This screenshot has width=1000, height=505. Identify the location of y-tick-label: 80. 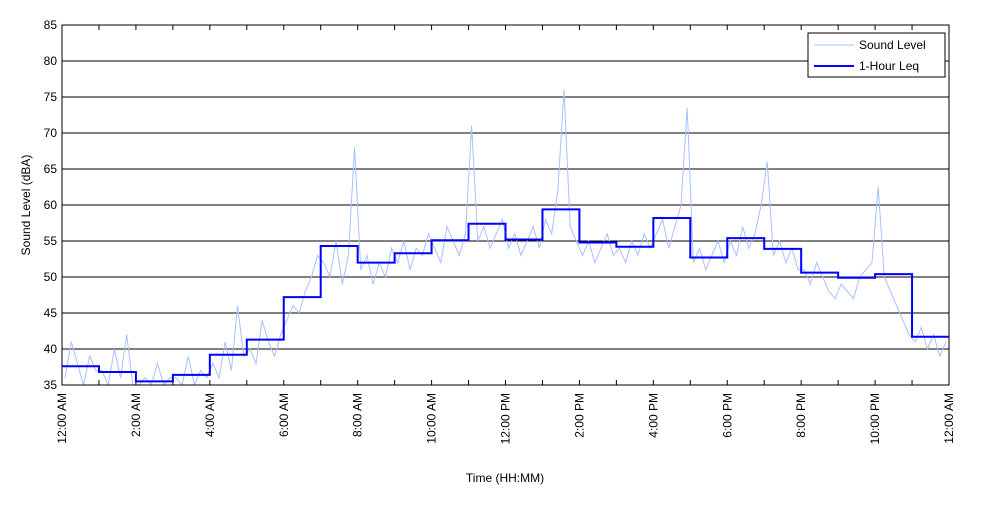
(51, 61).